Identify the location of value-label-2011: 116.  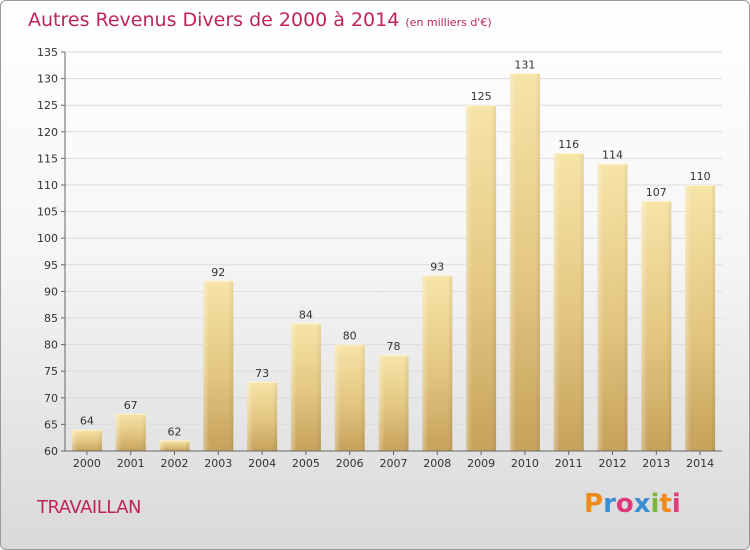
(568, 144).